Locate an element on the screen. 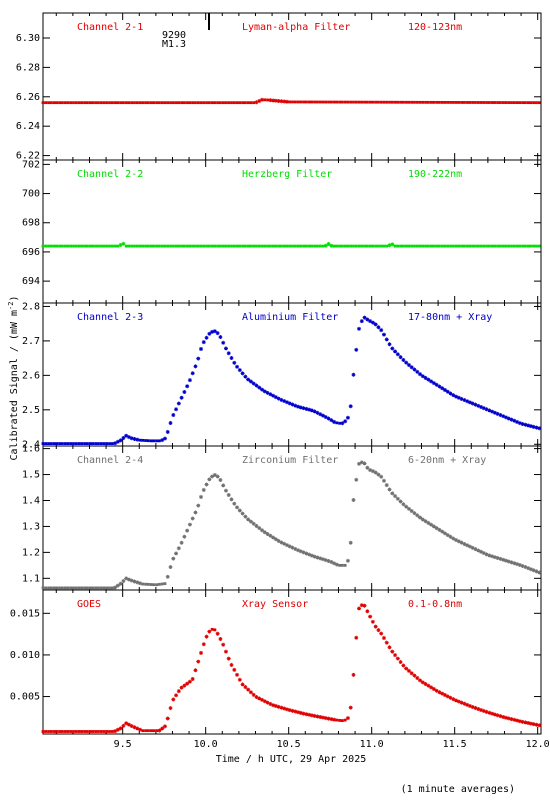 Image resolution: width=550 pixels, height=800 pixels. panel-label-2: Zirconium Filter is located at coordinates (290, 460).